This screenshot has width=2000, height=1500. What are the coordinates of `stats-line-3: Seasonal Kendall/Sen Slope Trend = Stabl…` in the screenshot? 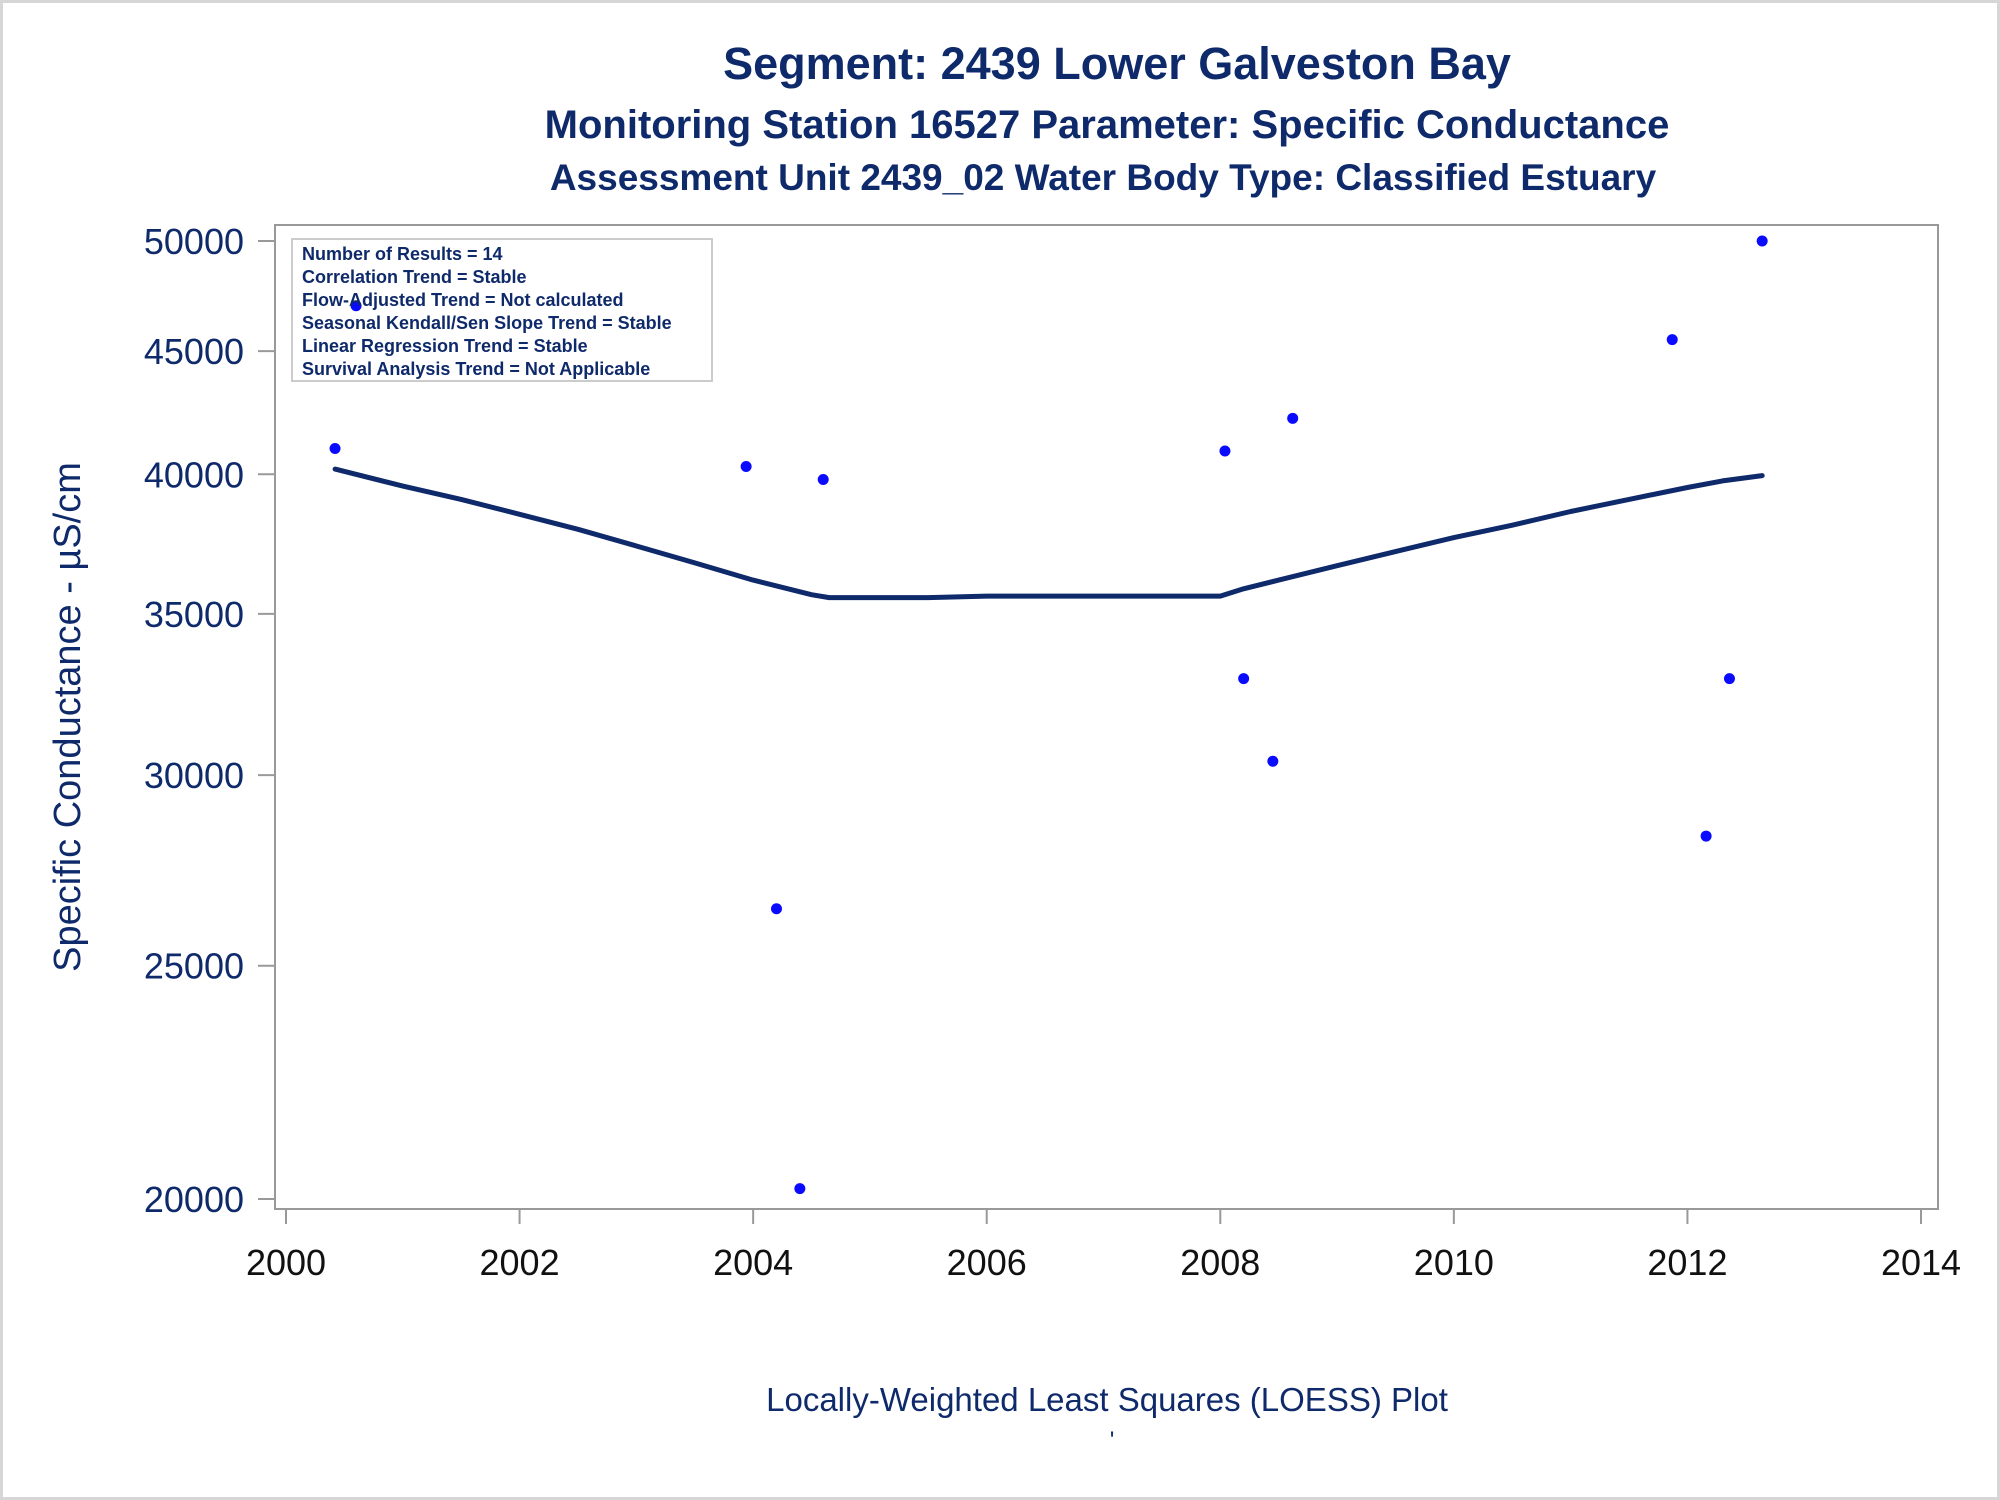 It's located at (487, 323).